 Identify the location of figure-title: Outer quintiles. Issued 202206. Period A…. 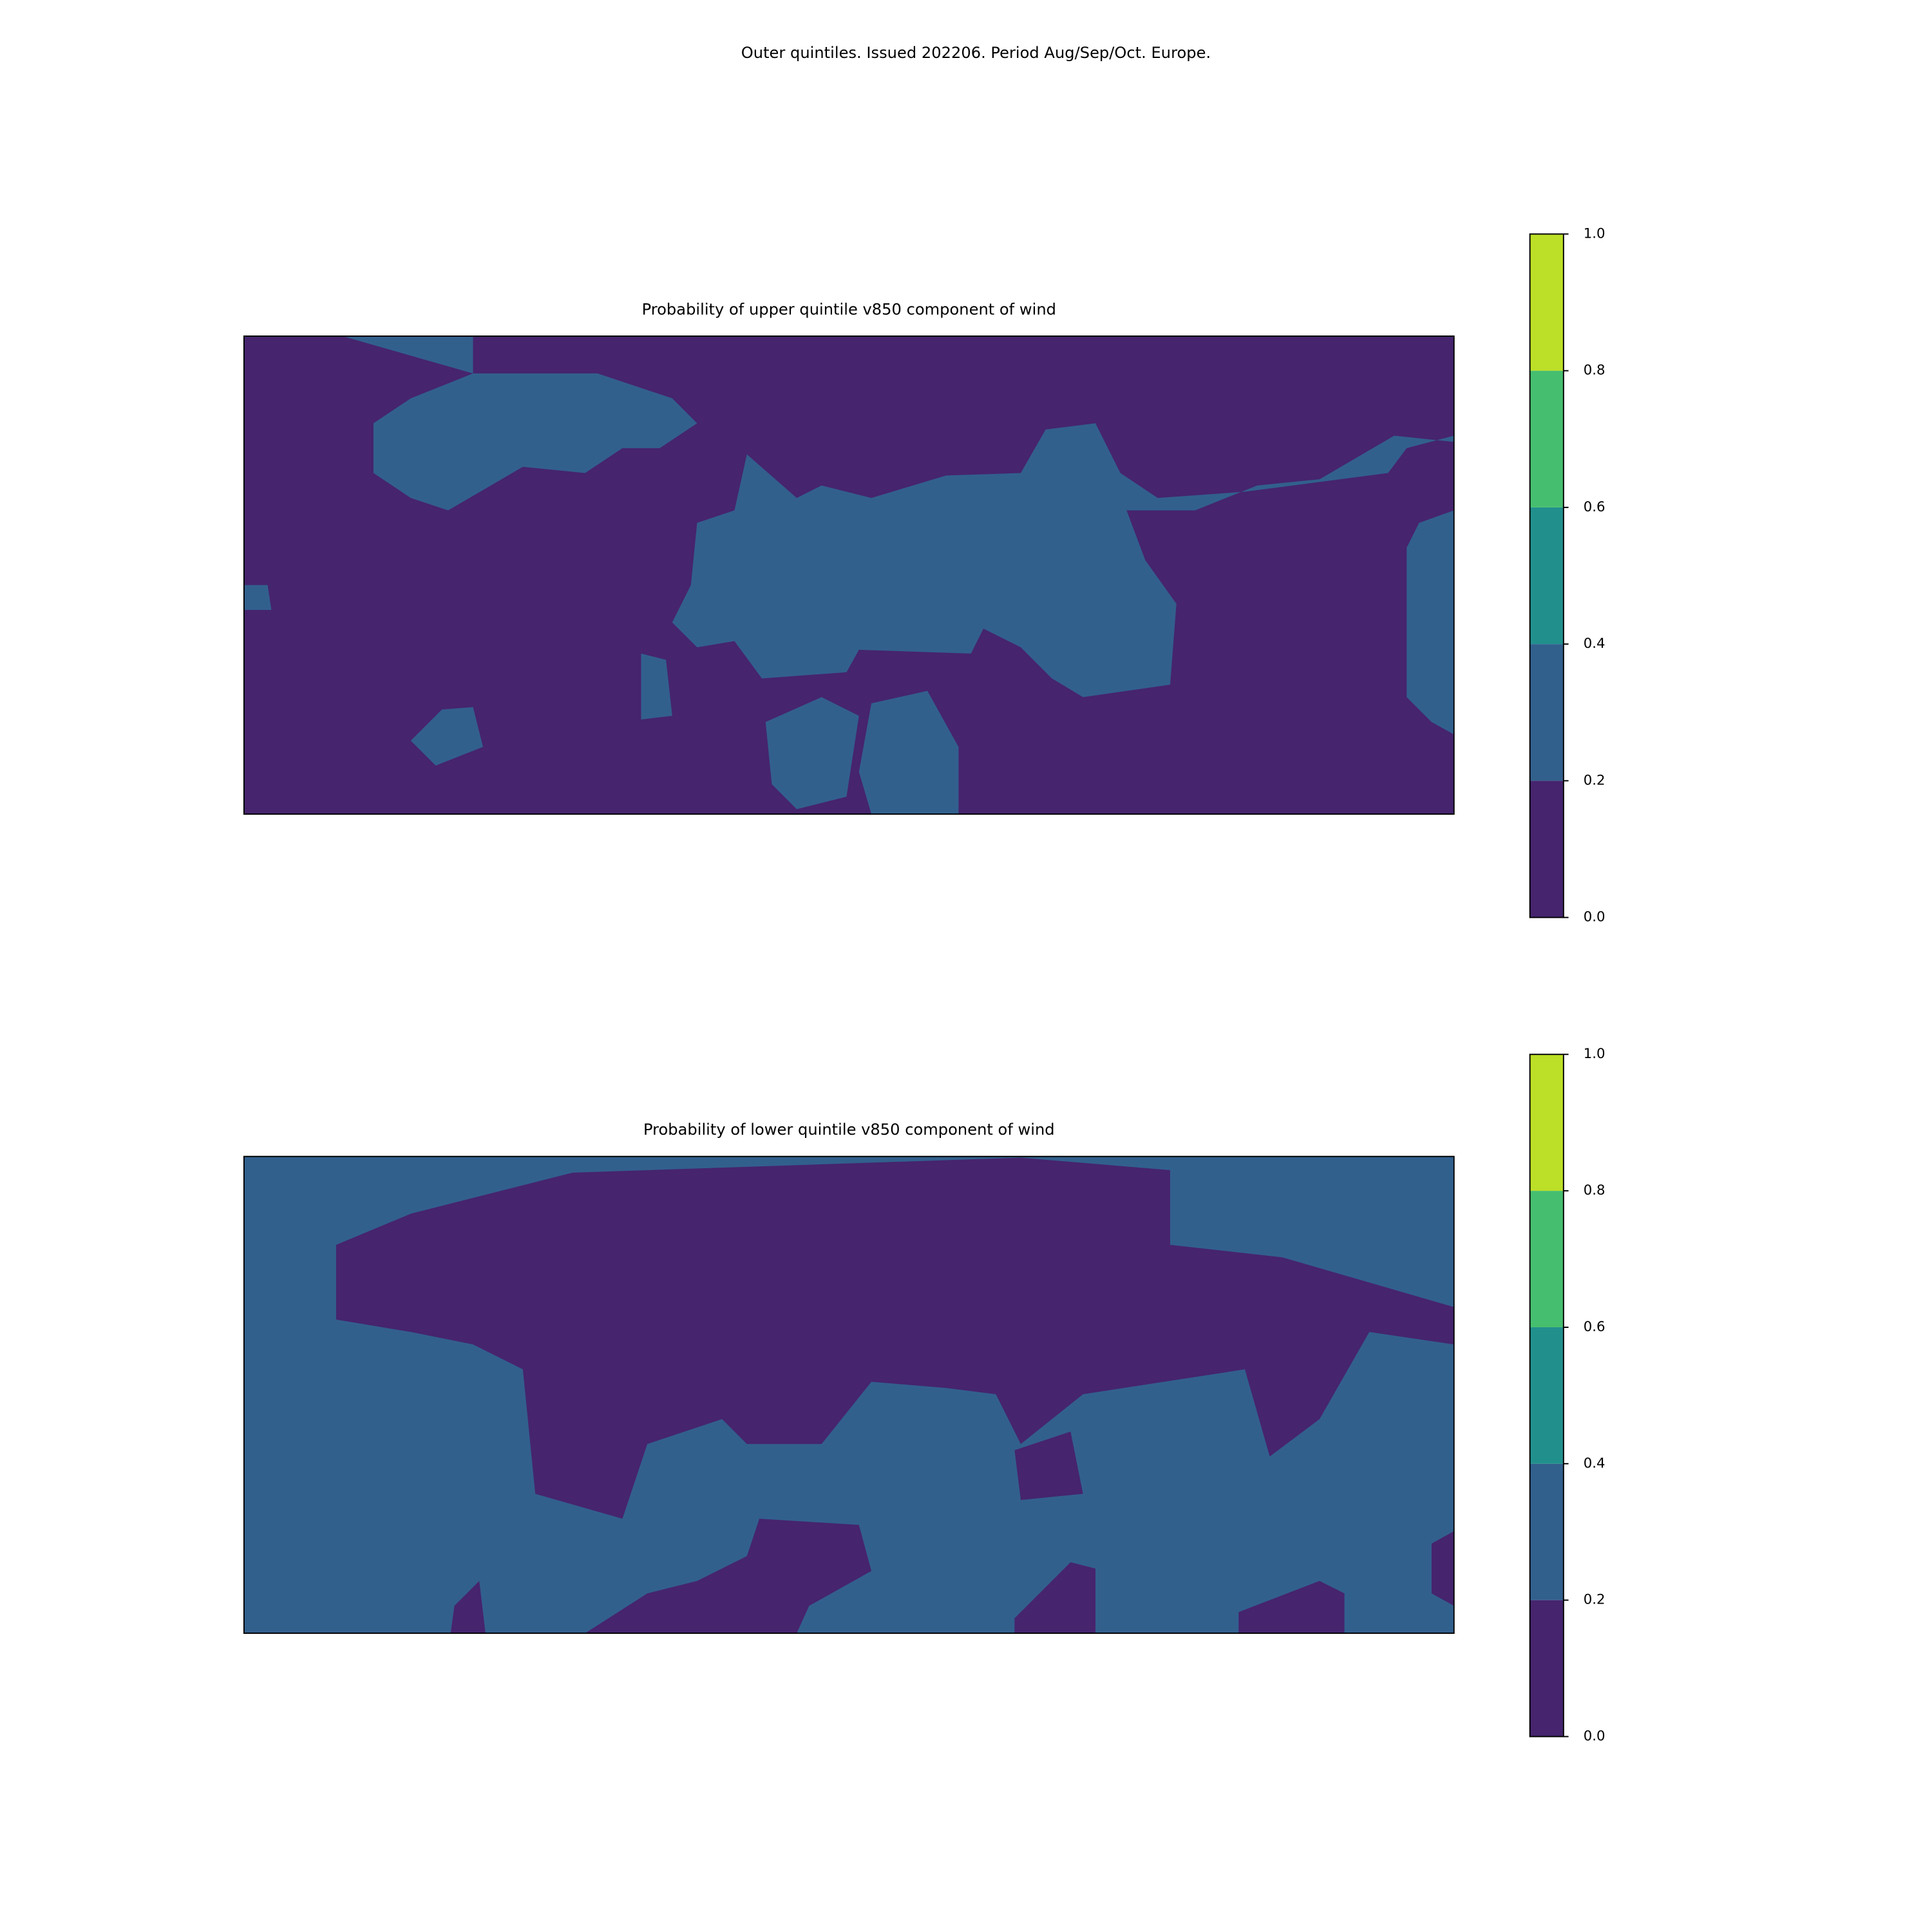
(976, 53).